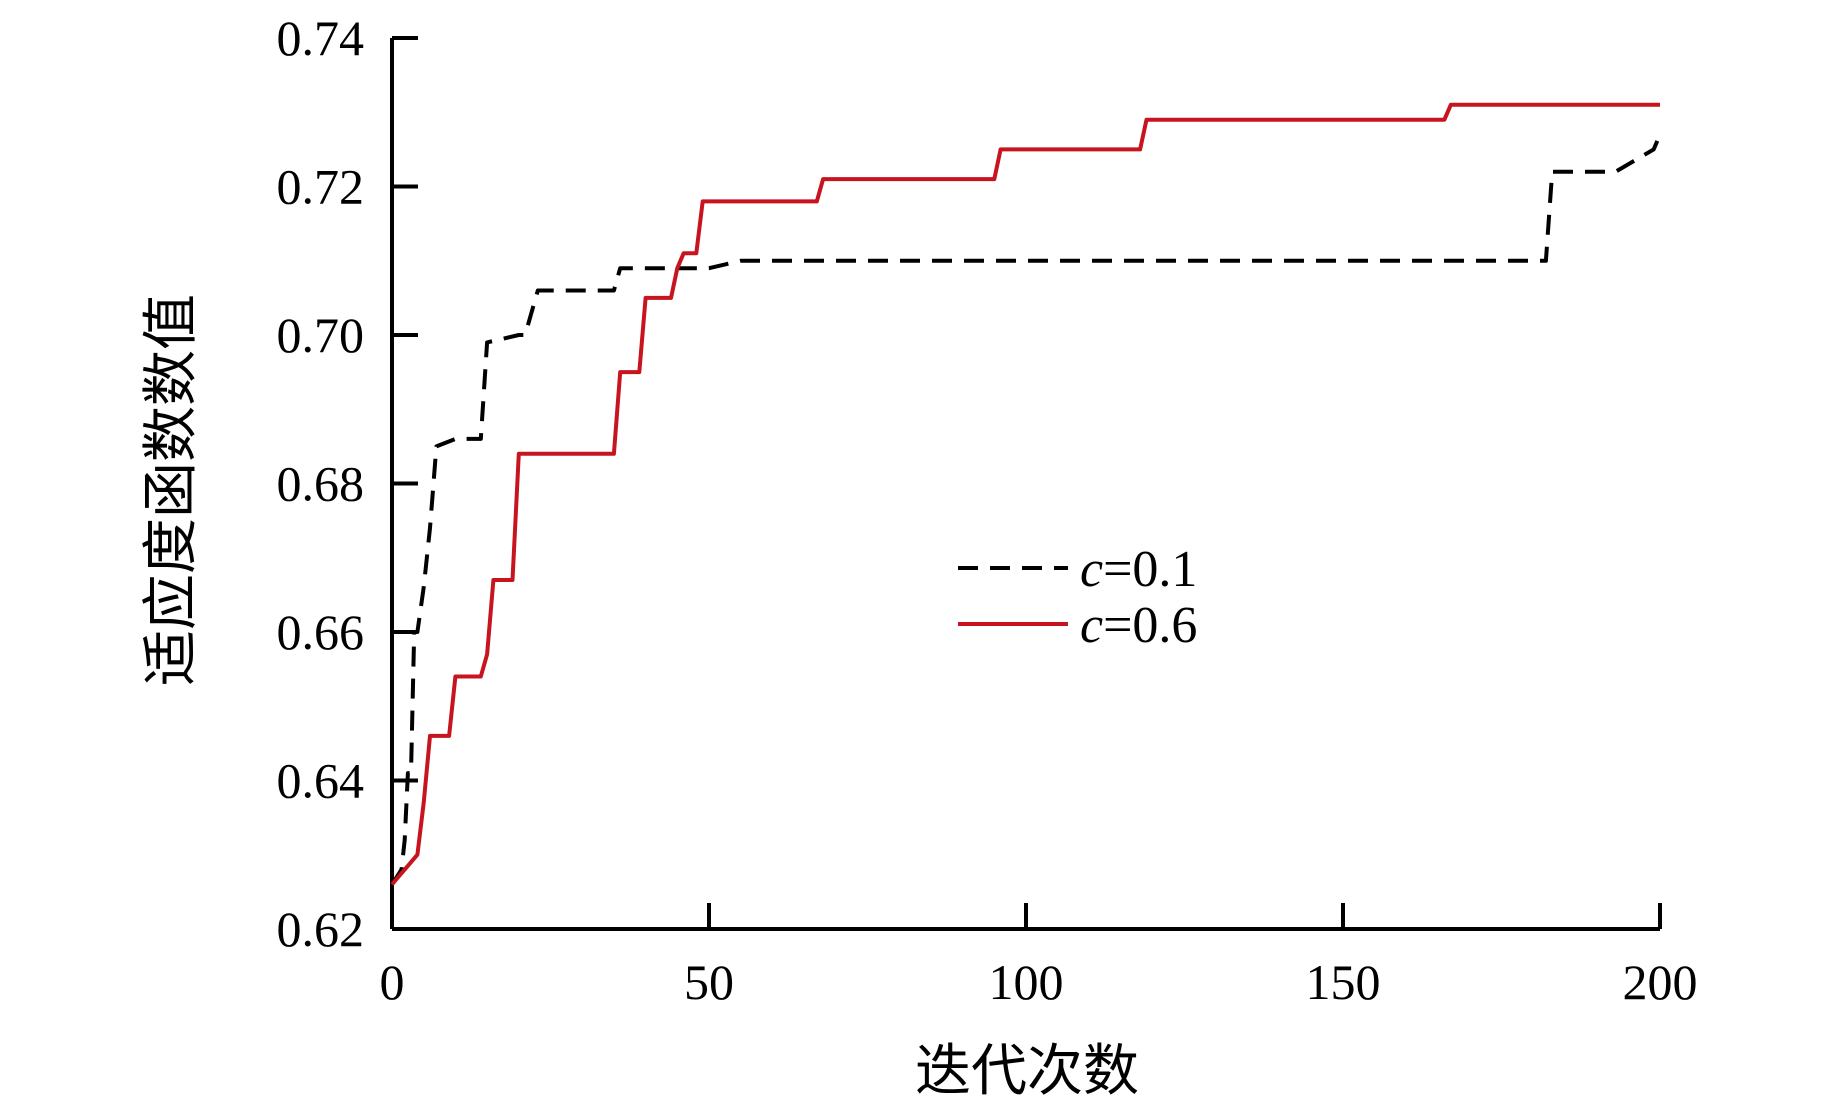 This screenshot has width=1843, height=1108. Describe the element at coordinates (1077, 597) in the screenshot. I see `legend: c=0.1c=0.6` at that location.